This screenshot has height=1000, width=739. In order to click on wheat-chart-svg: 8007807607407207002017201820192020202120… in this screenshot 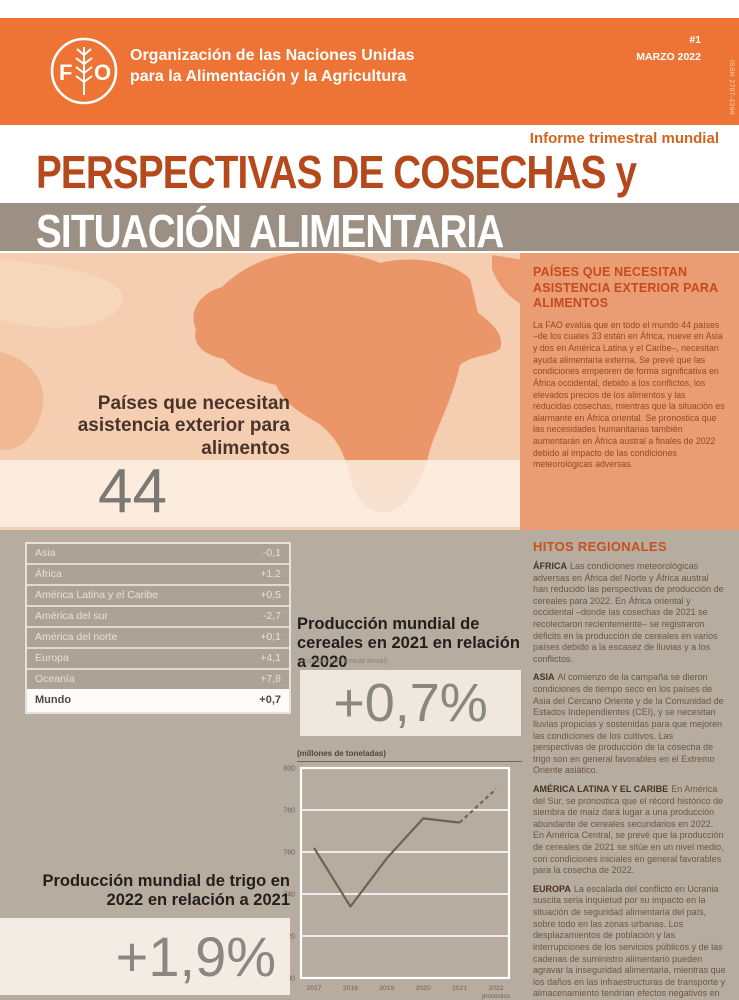, I will do `click(396, 883)`.